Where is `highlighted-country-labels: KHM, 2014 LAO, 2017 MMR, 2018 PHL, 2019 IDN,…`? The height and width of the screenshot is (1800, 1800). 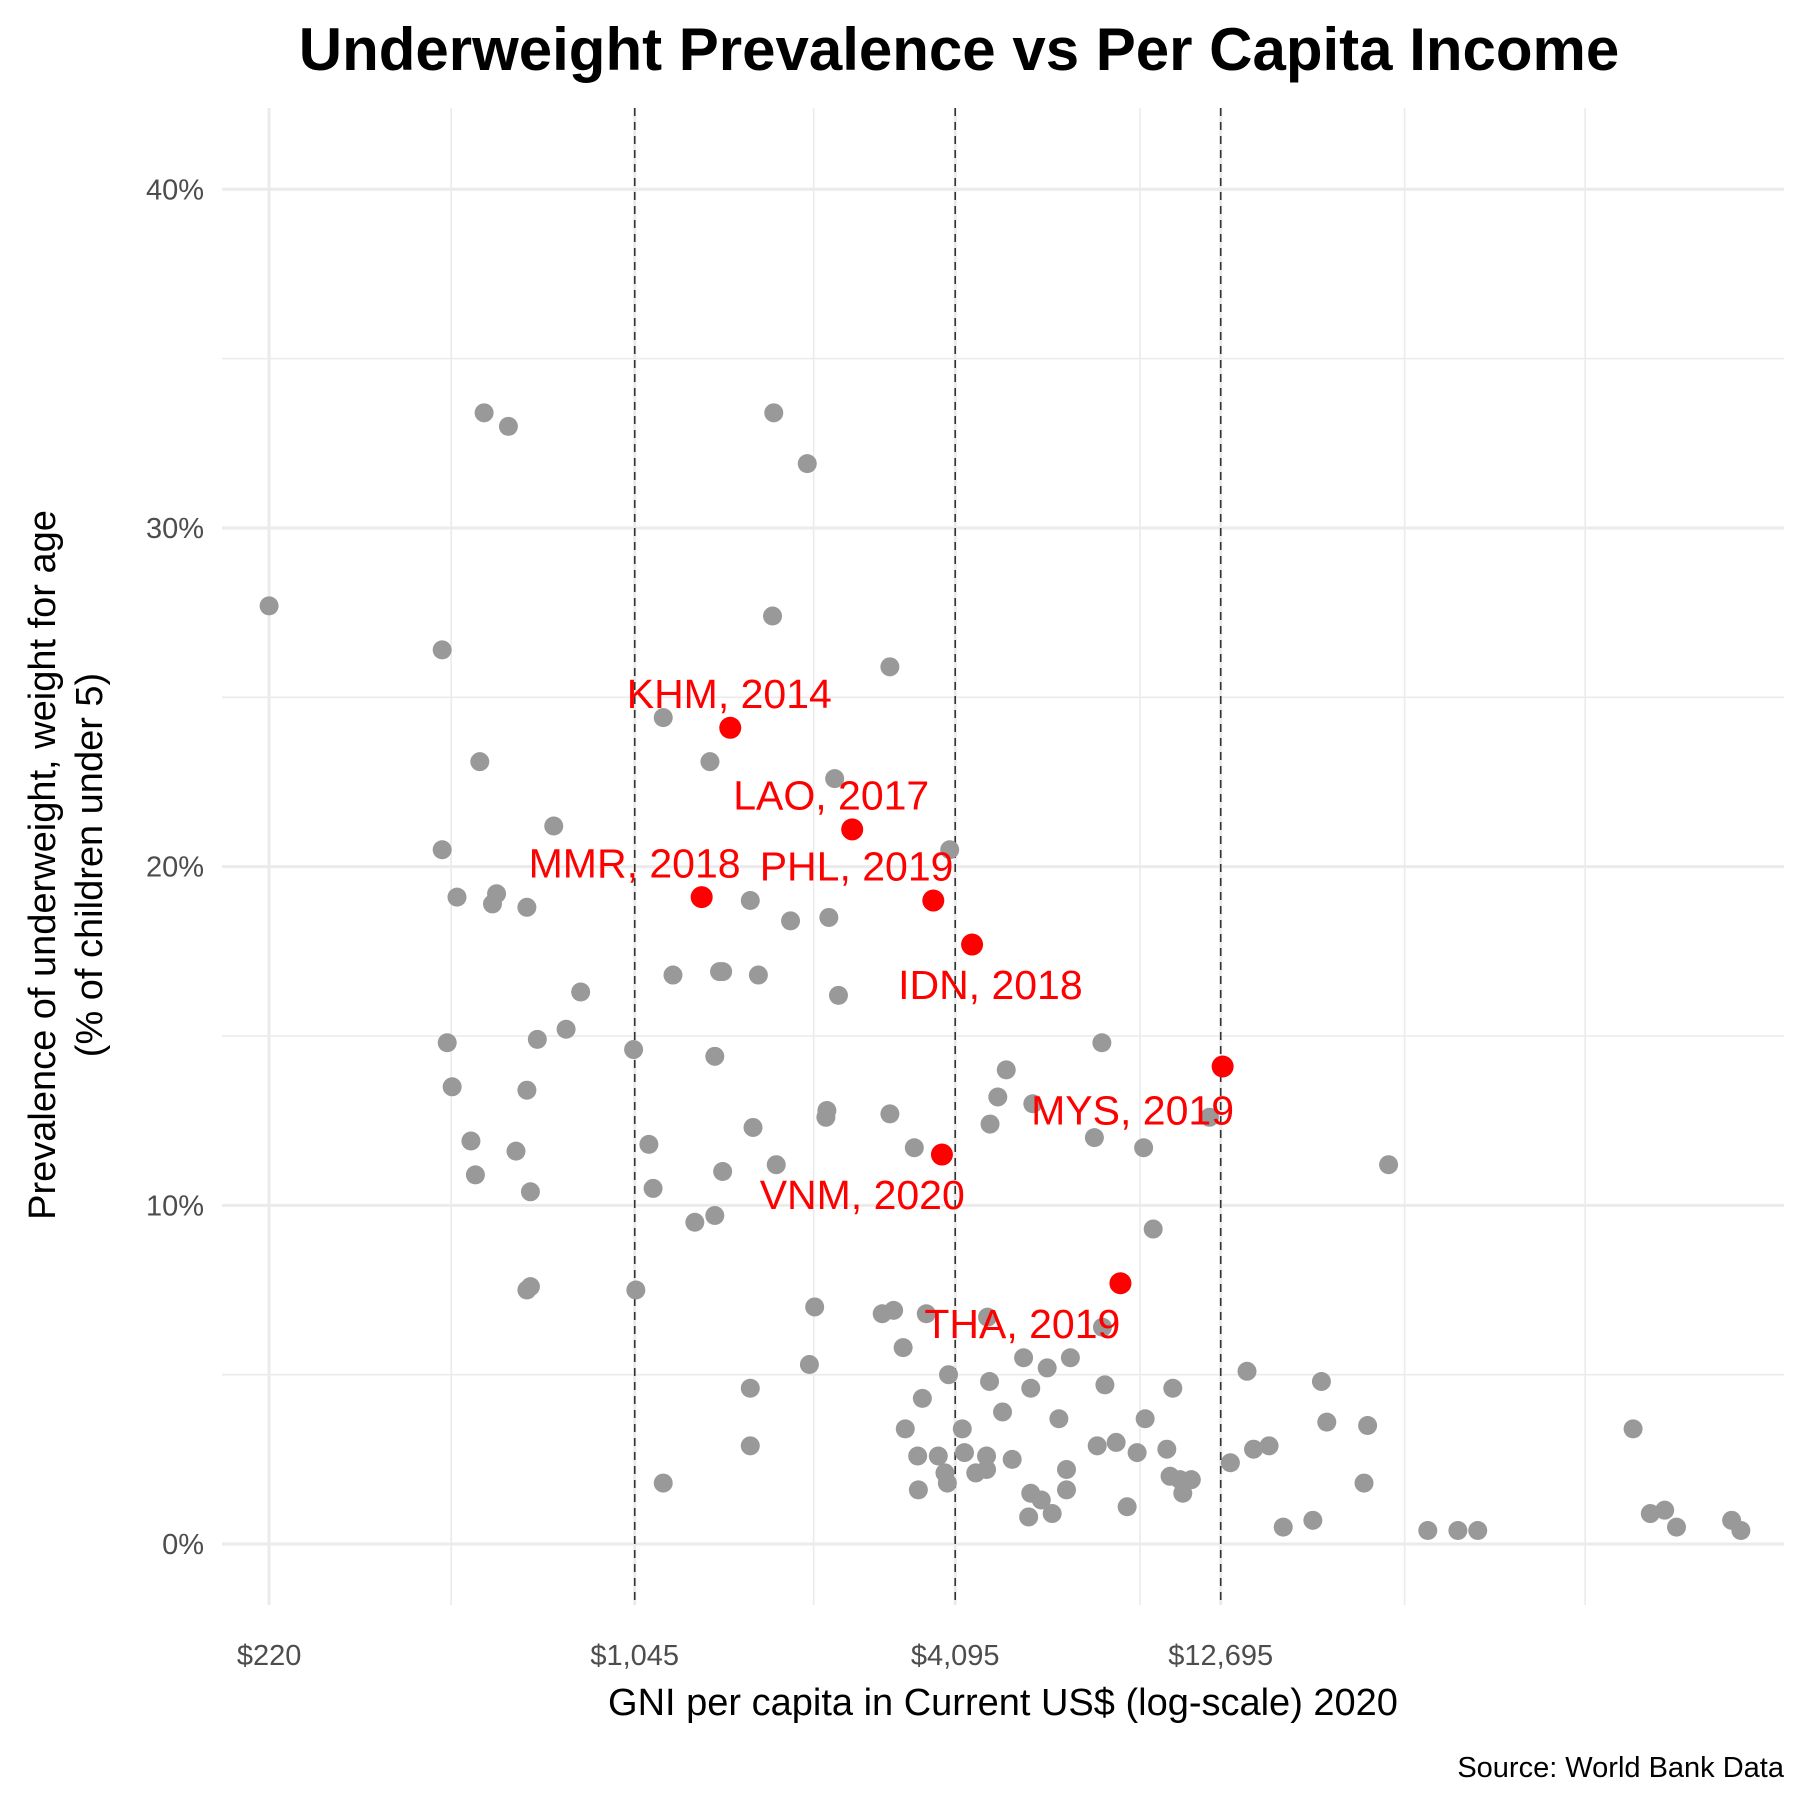
highlighted-country-labels: KHM, 2014 LAO, 2017 MMR, 2018 PHL, 2019 IDN,… is located at coordinates (881, 1009).